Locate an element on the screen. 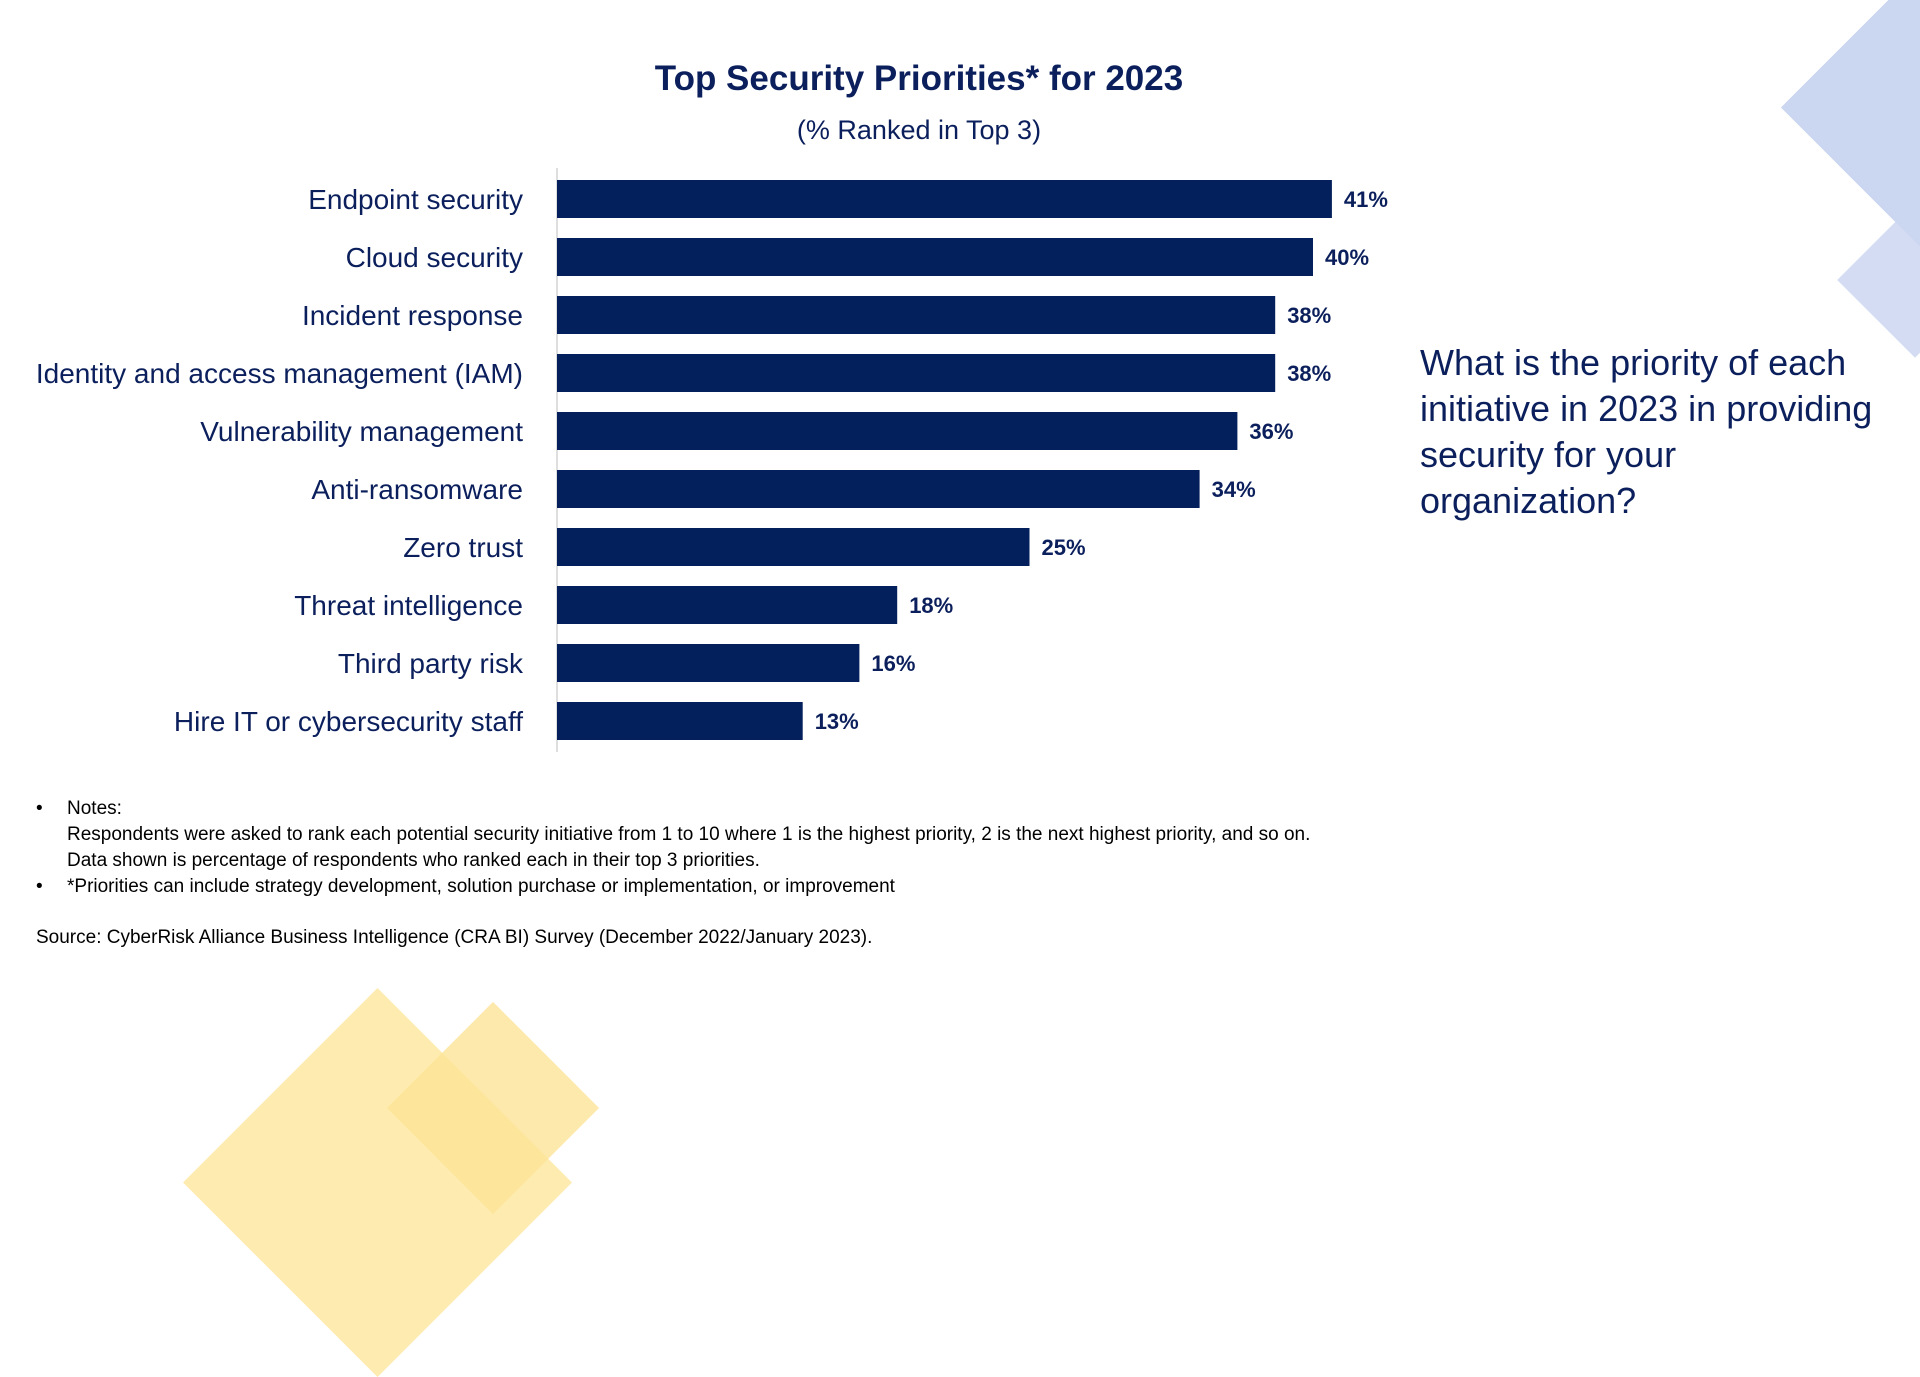  category-label: Identity and access management (IAM) is located at coordinates (279, 373).